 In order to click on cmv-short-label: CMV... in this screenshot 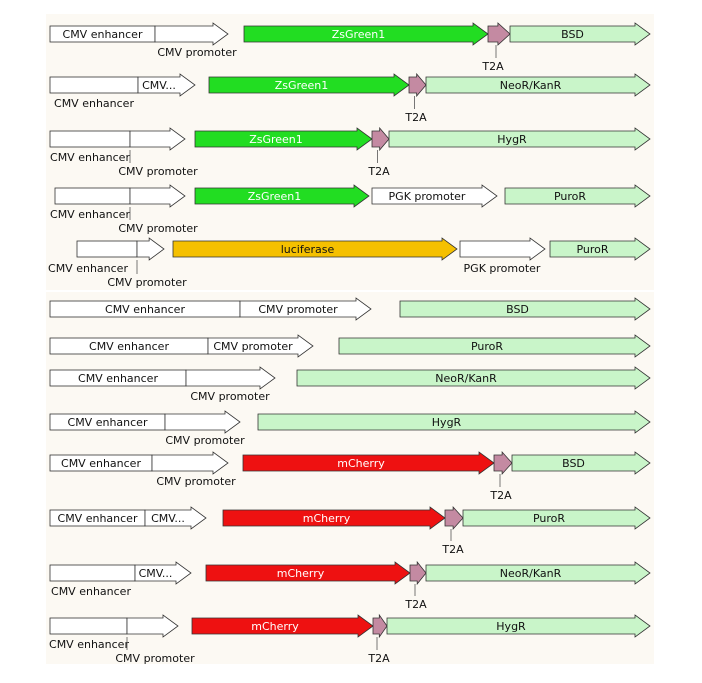, I will do `click(159, 85)`.